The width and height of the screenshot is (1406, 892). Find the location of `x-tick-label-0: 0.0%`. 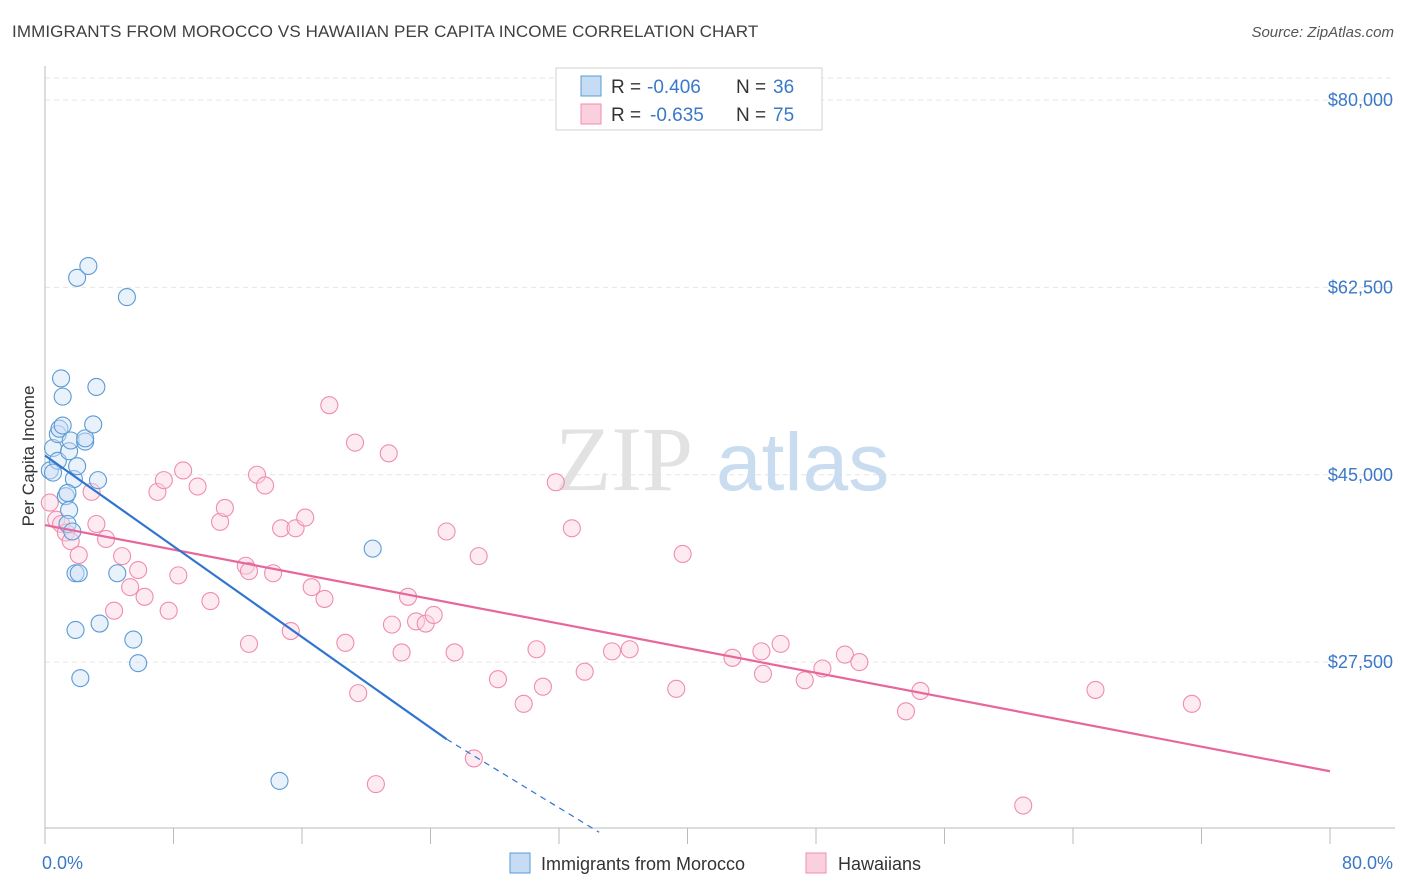

x-tick-label-0: 0.0% is located at coordinates (62, 863).